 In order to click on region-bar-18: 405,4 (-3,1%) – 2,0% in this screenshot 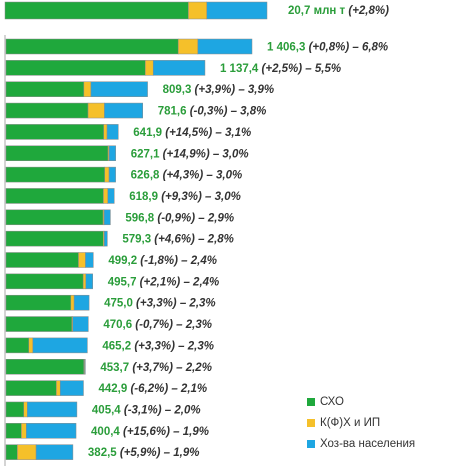, I will do `click(103, 409)`.